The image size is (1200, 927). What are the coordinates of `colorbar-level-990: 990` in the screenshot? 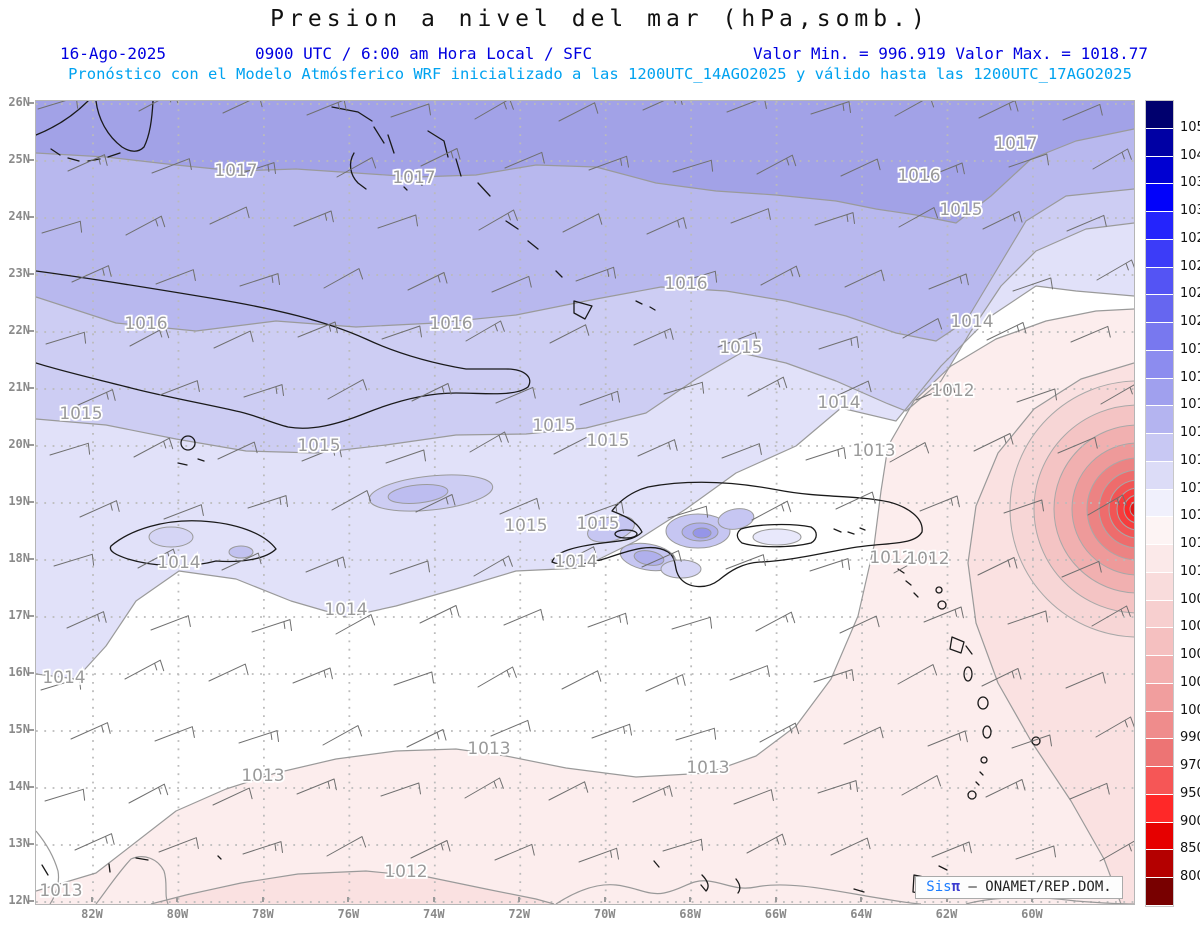 It's located at (1190, 738).